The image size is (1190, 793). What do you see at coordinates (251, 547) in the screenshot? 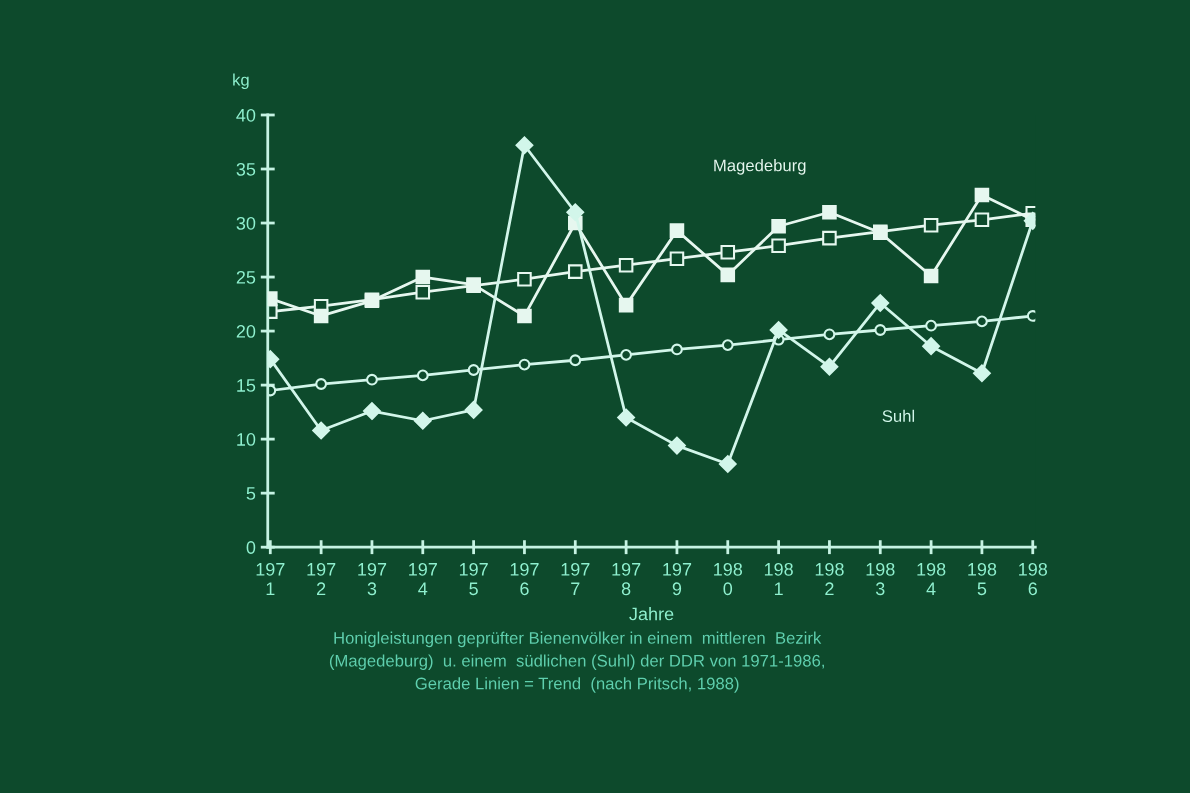
I see `y-tick-label: 0` at bounding box center [251, 547].